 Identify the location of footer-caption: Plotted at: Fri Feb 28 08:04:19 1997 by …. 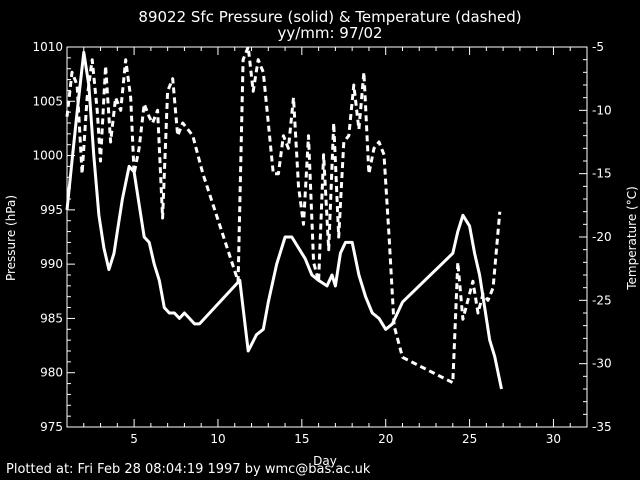
(188, 469).